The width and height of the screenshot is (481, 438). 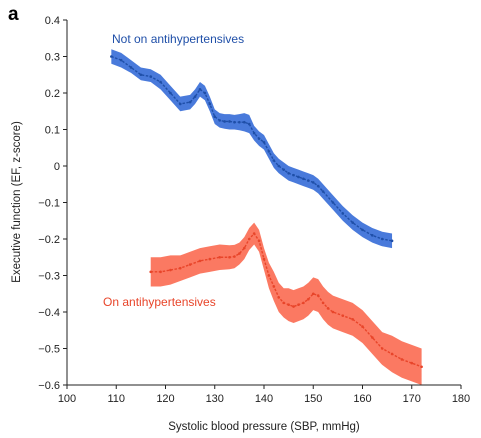 I want to click on panel-label: a, so click(x=13, y=14).